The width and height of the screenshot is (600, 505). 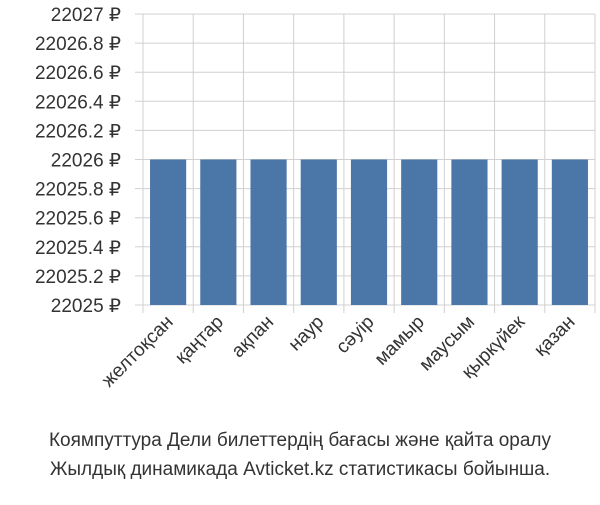 I want to click on y-tick-label: 22025.8 ₽, so click(x=78, y=190).